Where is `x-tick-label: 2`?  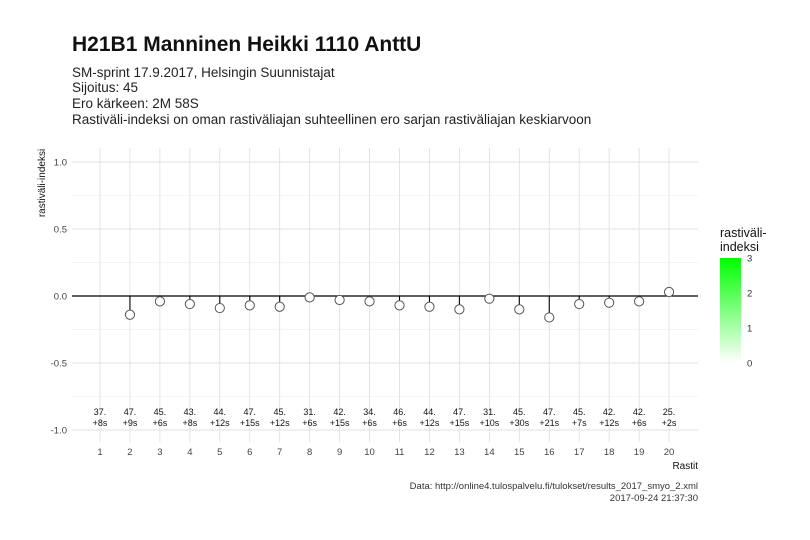
x-tick-label: 2 is located at coordinates (129, 452).